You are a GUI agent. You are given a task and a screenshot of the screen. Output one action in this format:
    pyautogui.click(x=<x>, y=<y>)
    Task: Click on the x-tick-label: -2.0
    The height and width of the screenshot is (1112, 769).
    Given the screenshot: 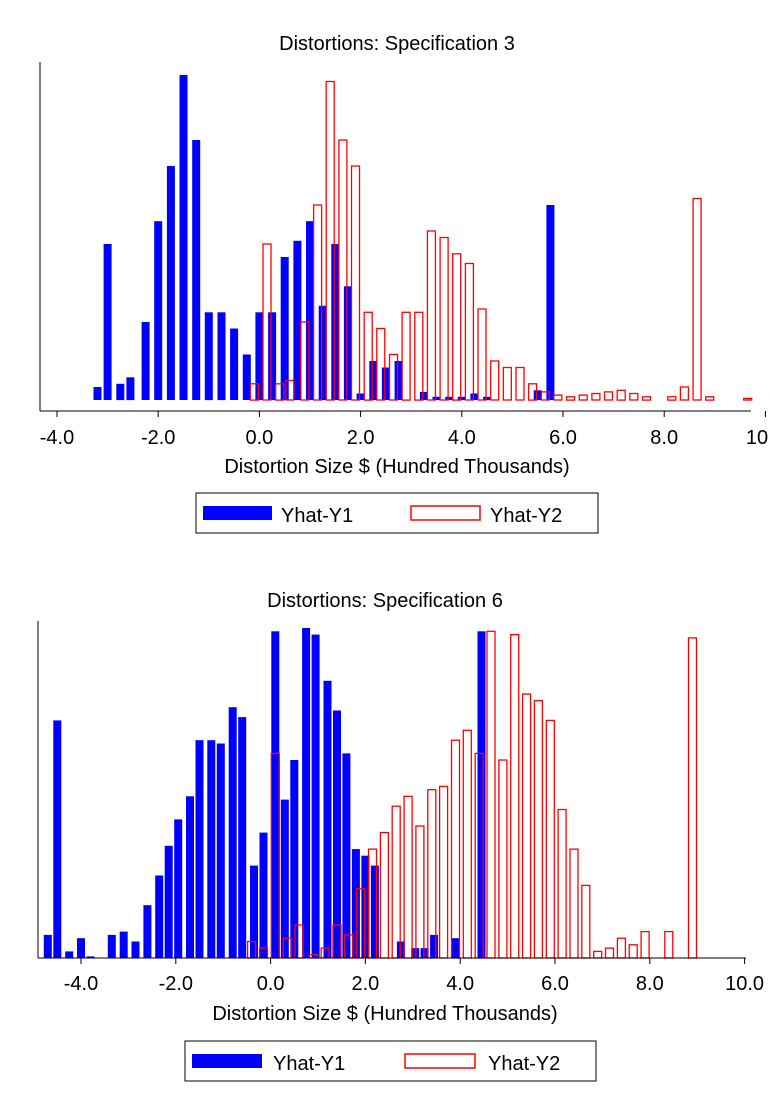 What is the action you would take?
    pyautogui.click(x=176, y=984)
    